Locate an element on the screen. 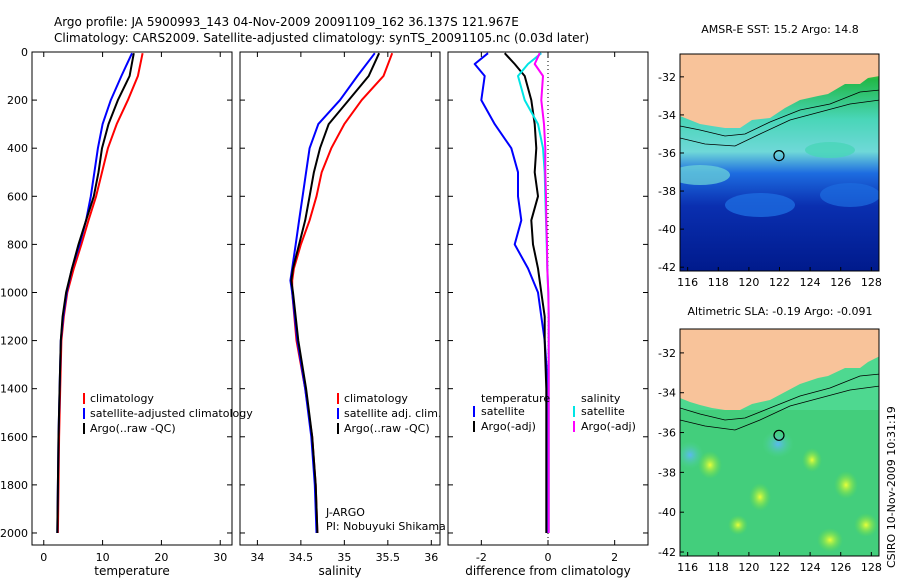 The width and height of the screenshot is (900, 580). annotation-program: J-ARGO is located at coordinates (345, 512).